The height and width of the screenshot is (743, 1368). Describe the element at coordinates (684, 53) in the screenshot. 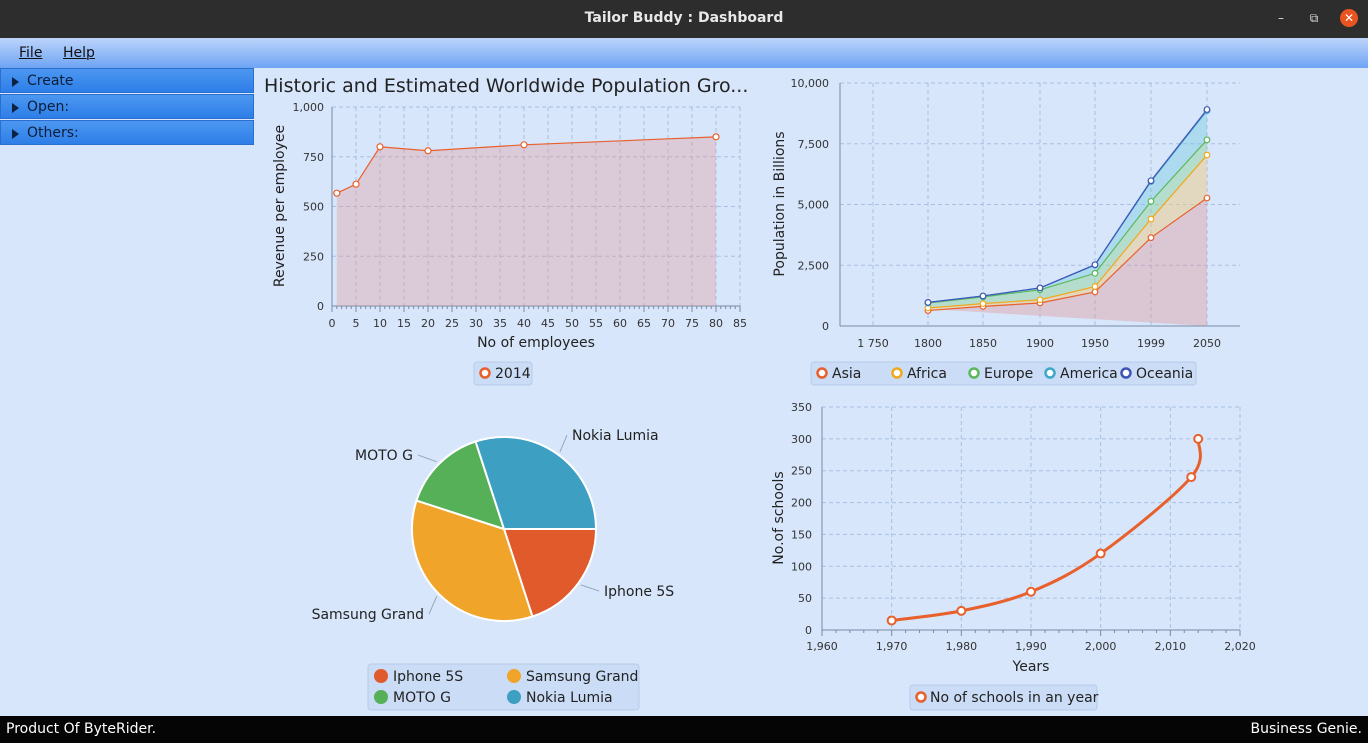

I see `menu-bar: File Help` at that location.